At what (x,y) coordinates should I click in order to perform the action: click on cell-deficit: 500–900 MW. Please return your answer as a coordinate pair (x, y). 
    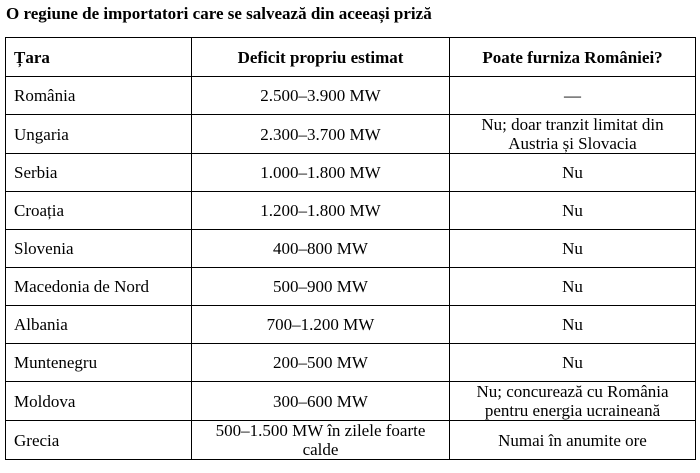
    Looking at the image, I should click on (320, 286).